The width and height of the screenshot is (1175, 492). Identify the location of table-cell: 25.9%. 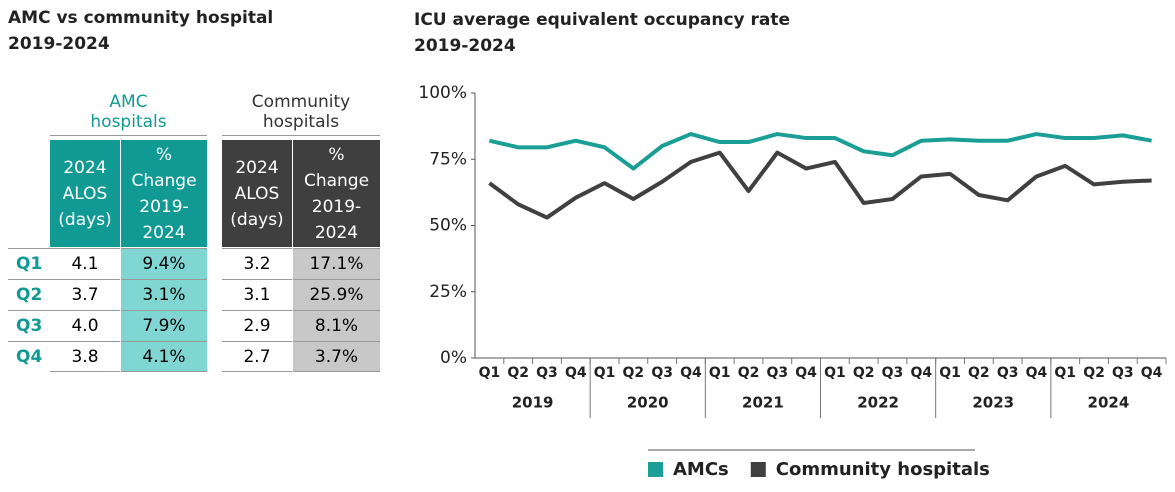
(336, 294).